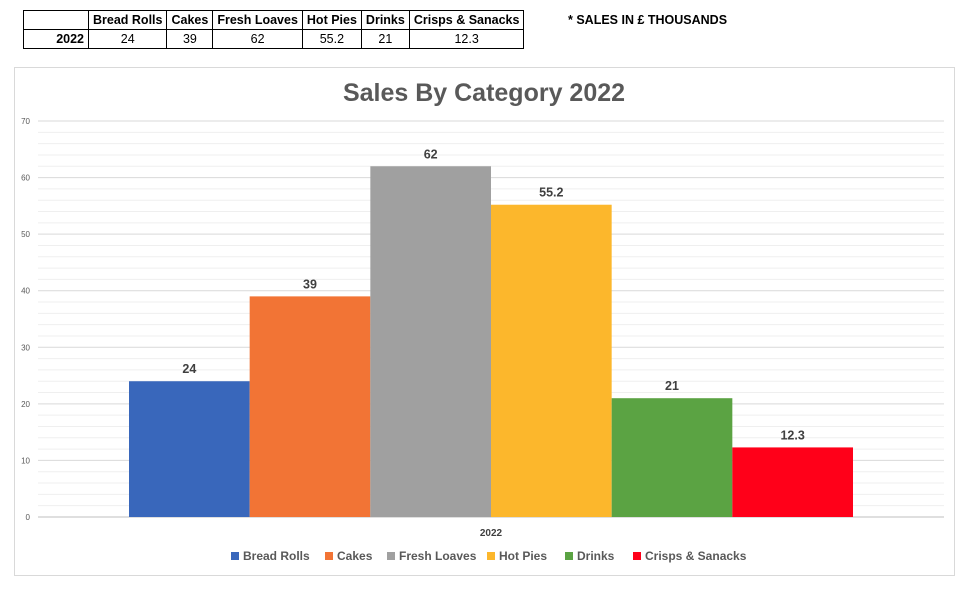 The width and height of the screenshot is (979, 595). What do you see at coordinates (438, 556) in the screenshot?
I see `legend-label: Fresh Loaves` at bounding box center [438, 556].